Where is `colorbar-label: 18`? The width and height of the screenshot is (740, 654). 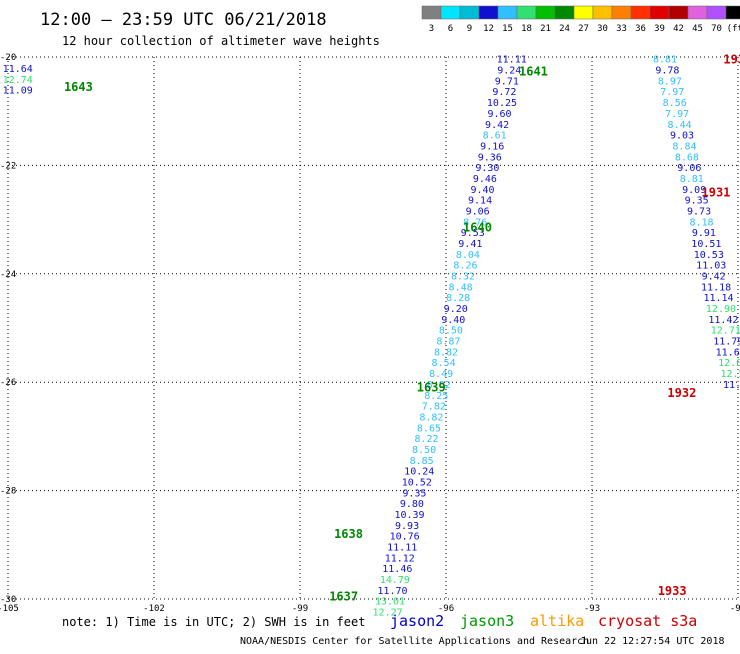
colorbar-label: 18 is located at coordinates (526, 29).